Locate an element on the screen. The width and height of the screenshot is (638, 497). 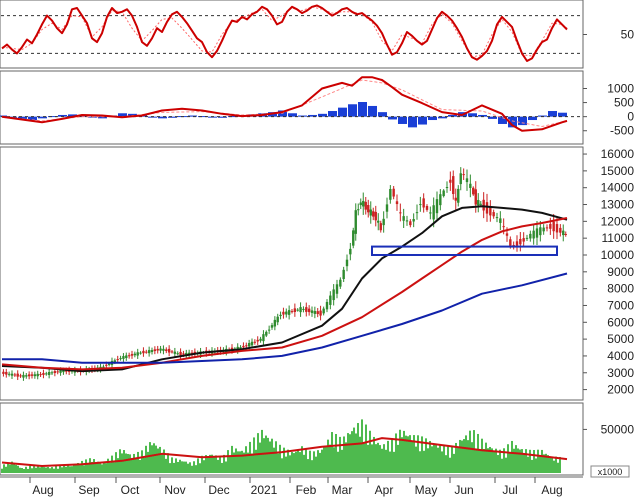
x-axis: Aug Sep Oct Nov Dec 2021 Feb Mar Apr May Jun Jul Aug is located at coordinates (291, 486).